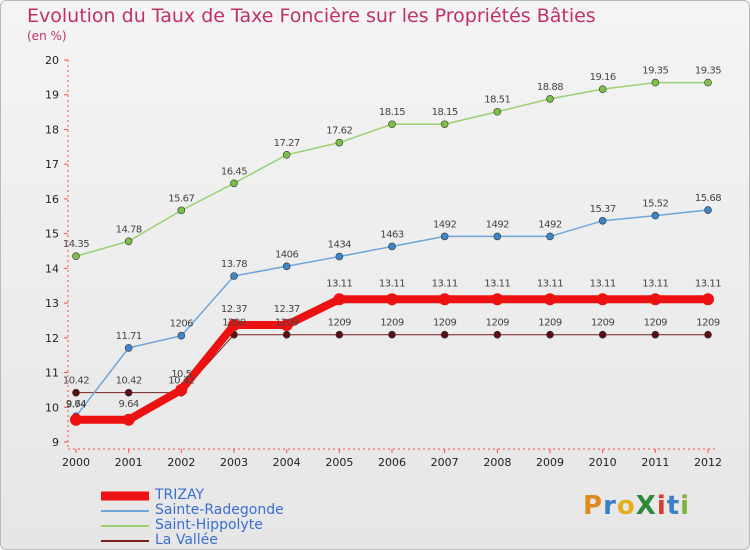 This screenshot has width=750, height=550. I want to click on logo-letter: t, so click(673, 506).